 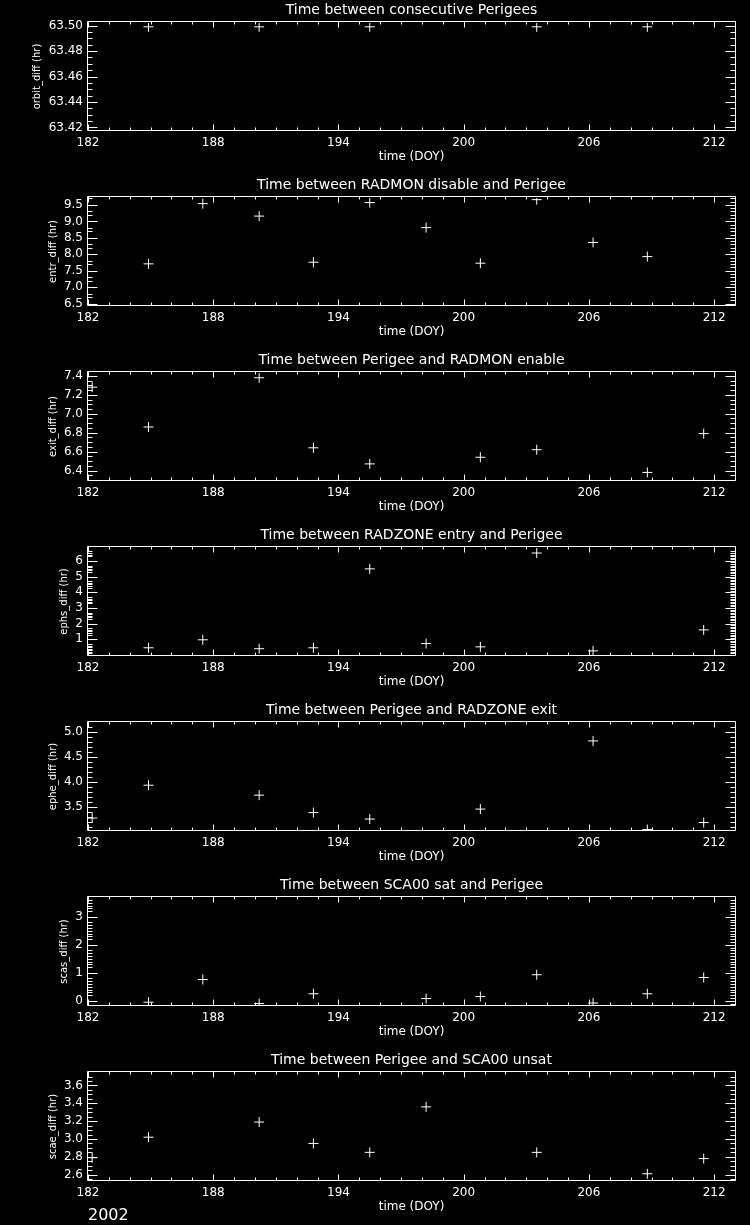 I want to click on y-tick-label: 6.4, so click(x=73, y=469).